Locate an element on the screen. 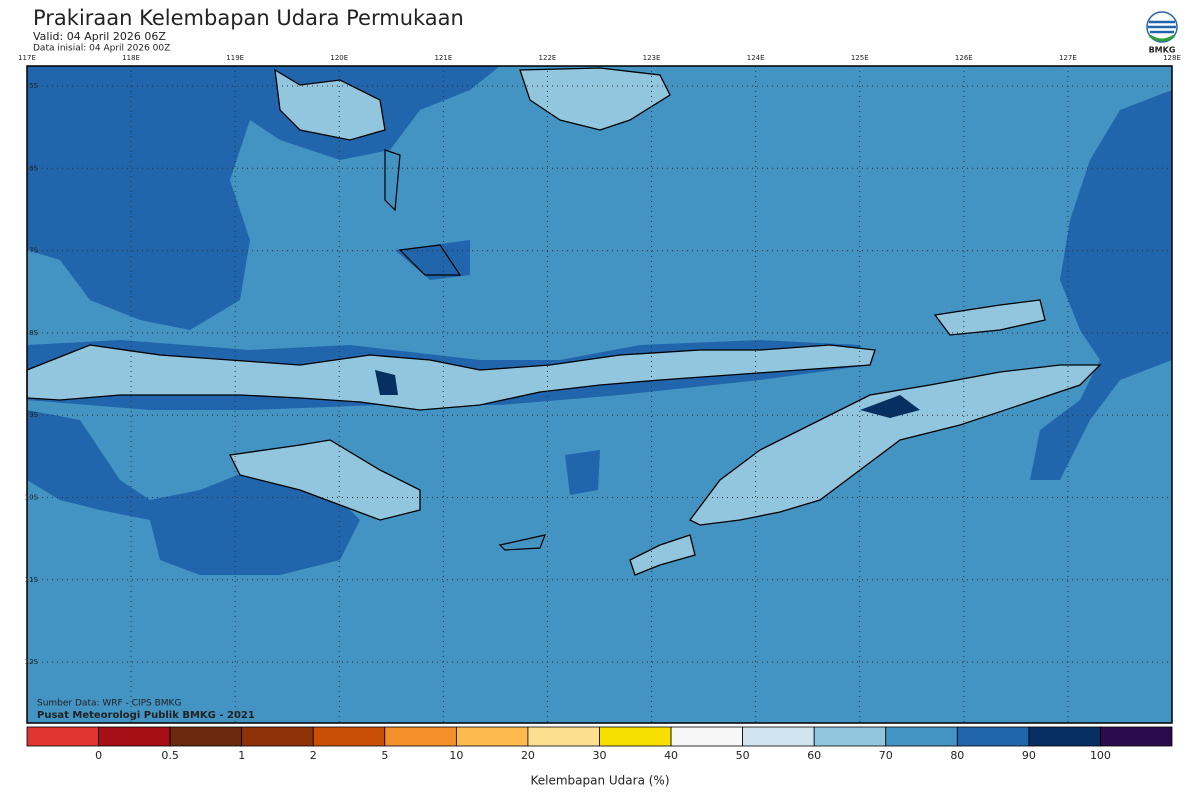 The height and width of the screenshot is (800, 1200). colorbar-label: 0 is located at coordinates (98, 755).